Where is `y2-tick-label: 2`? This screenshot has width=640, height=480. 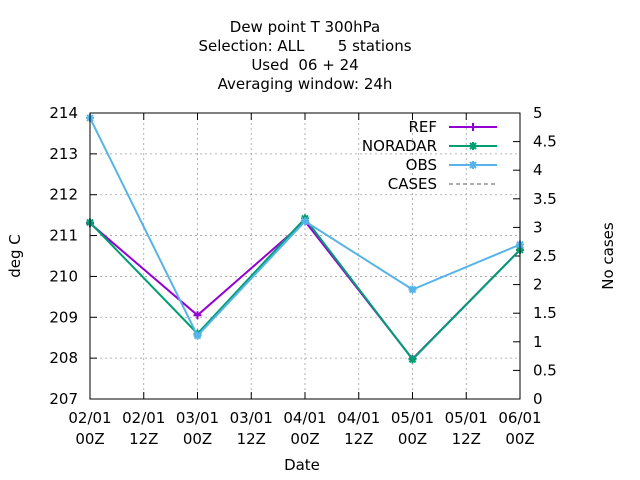
y2-tick-label: 2 is located at coordinates (538, 285).